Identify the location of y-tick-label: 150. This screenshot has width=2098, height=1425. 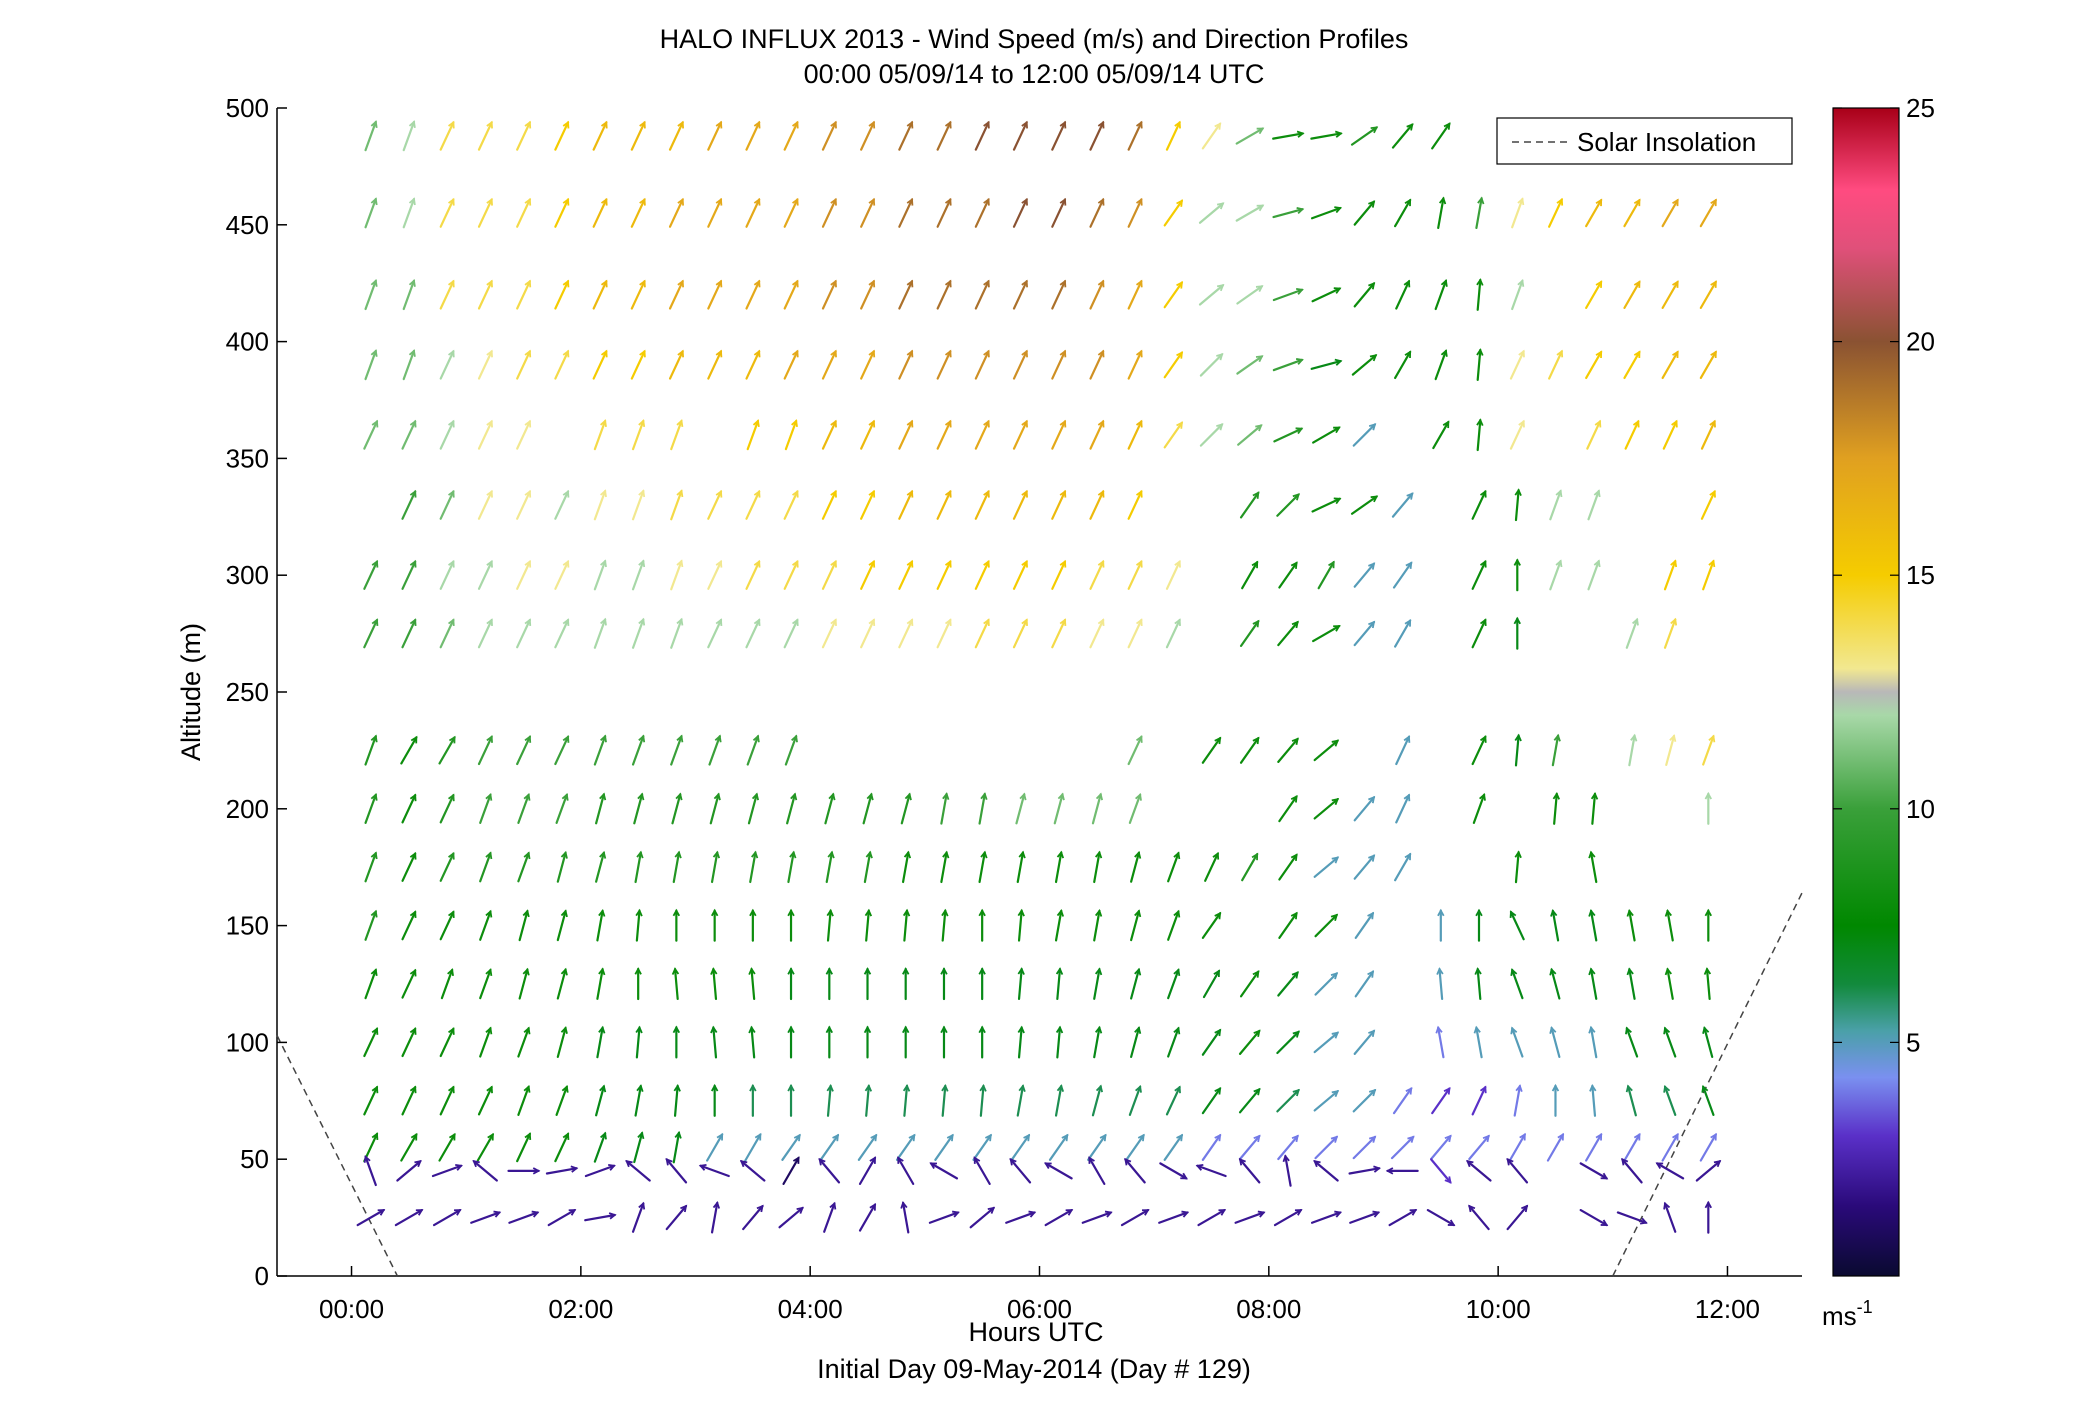
(247, 926).